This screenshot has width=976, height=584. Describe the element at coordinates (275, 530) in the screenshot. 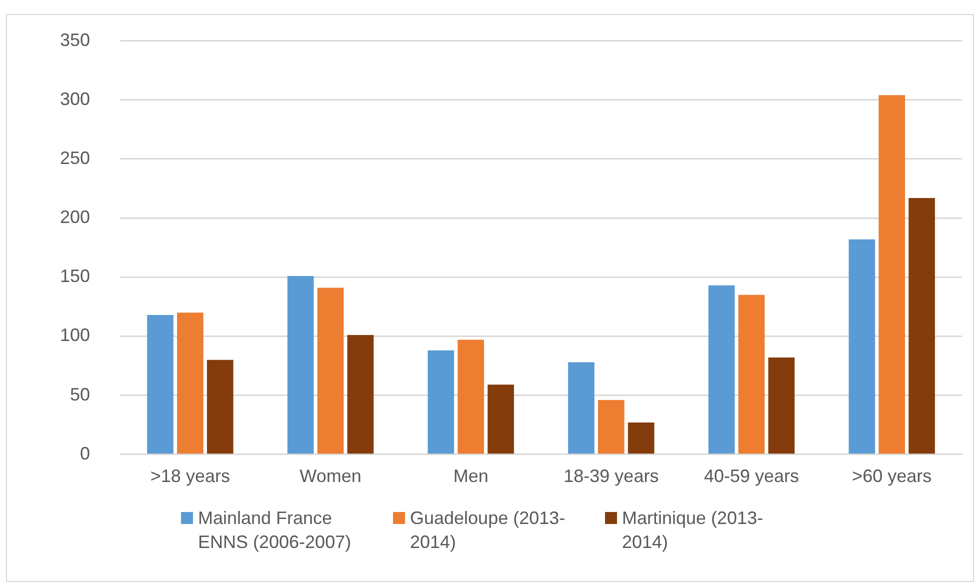

I see `legend-label: Mainland France ENNS (2006-2007)` at that location.